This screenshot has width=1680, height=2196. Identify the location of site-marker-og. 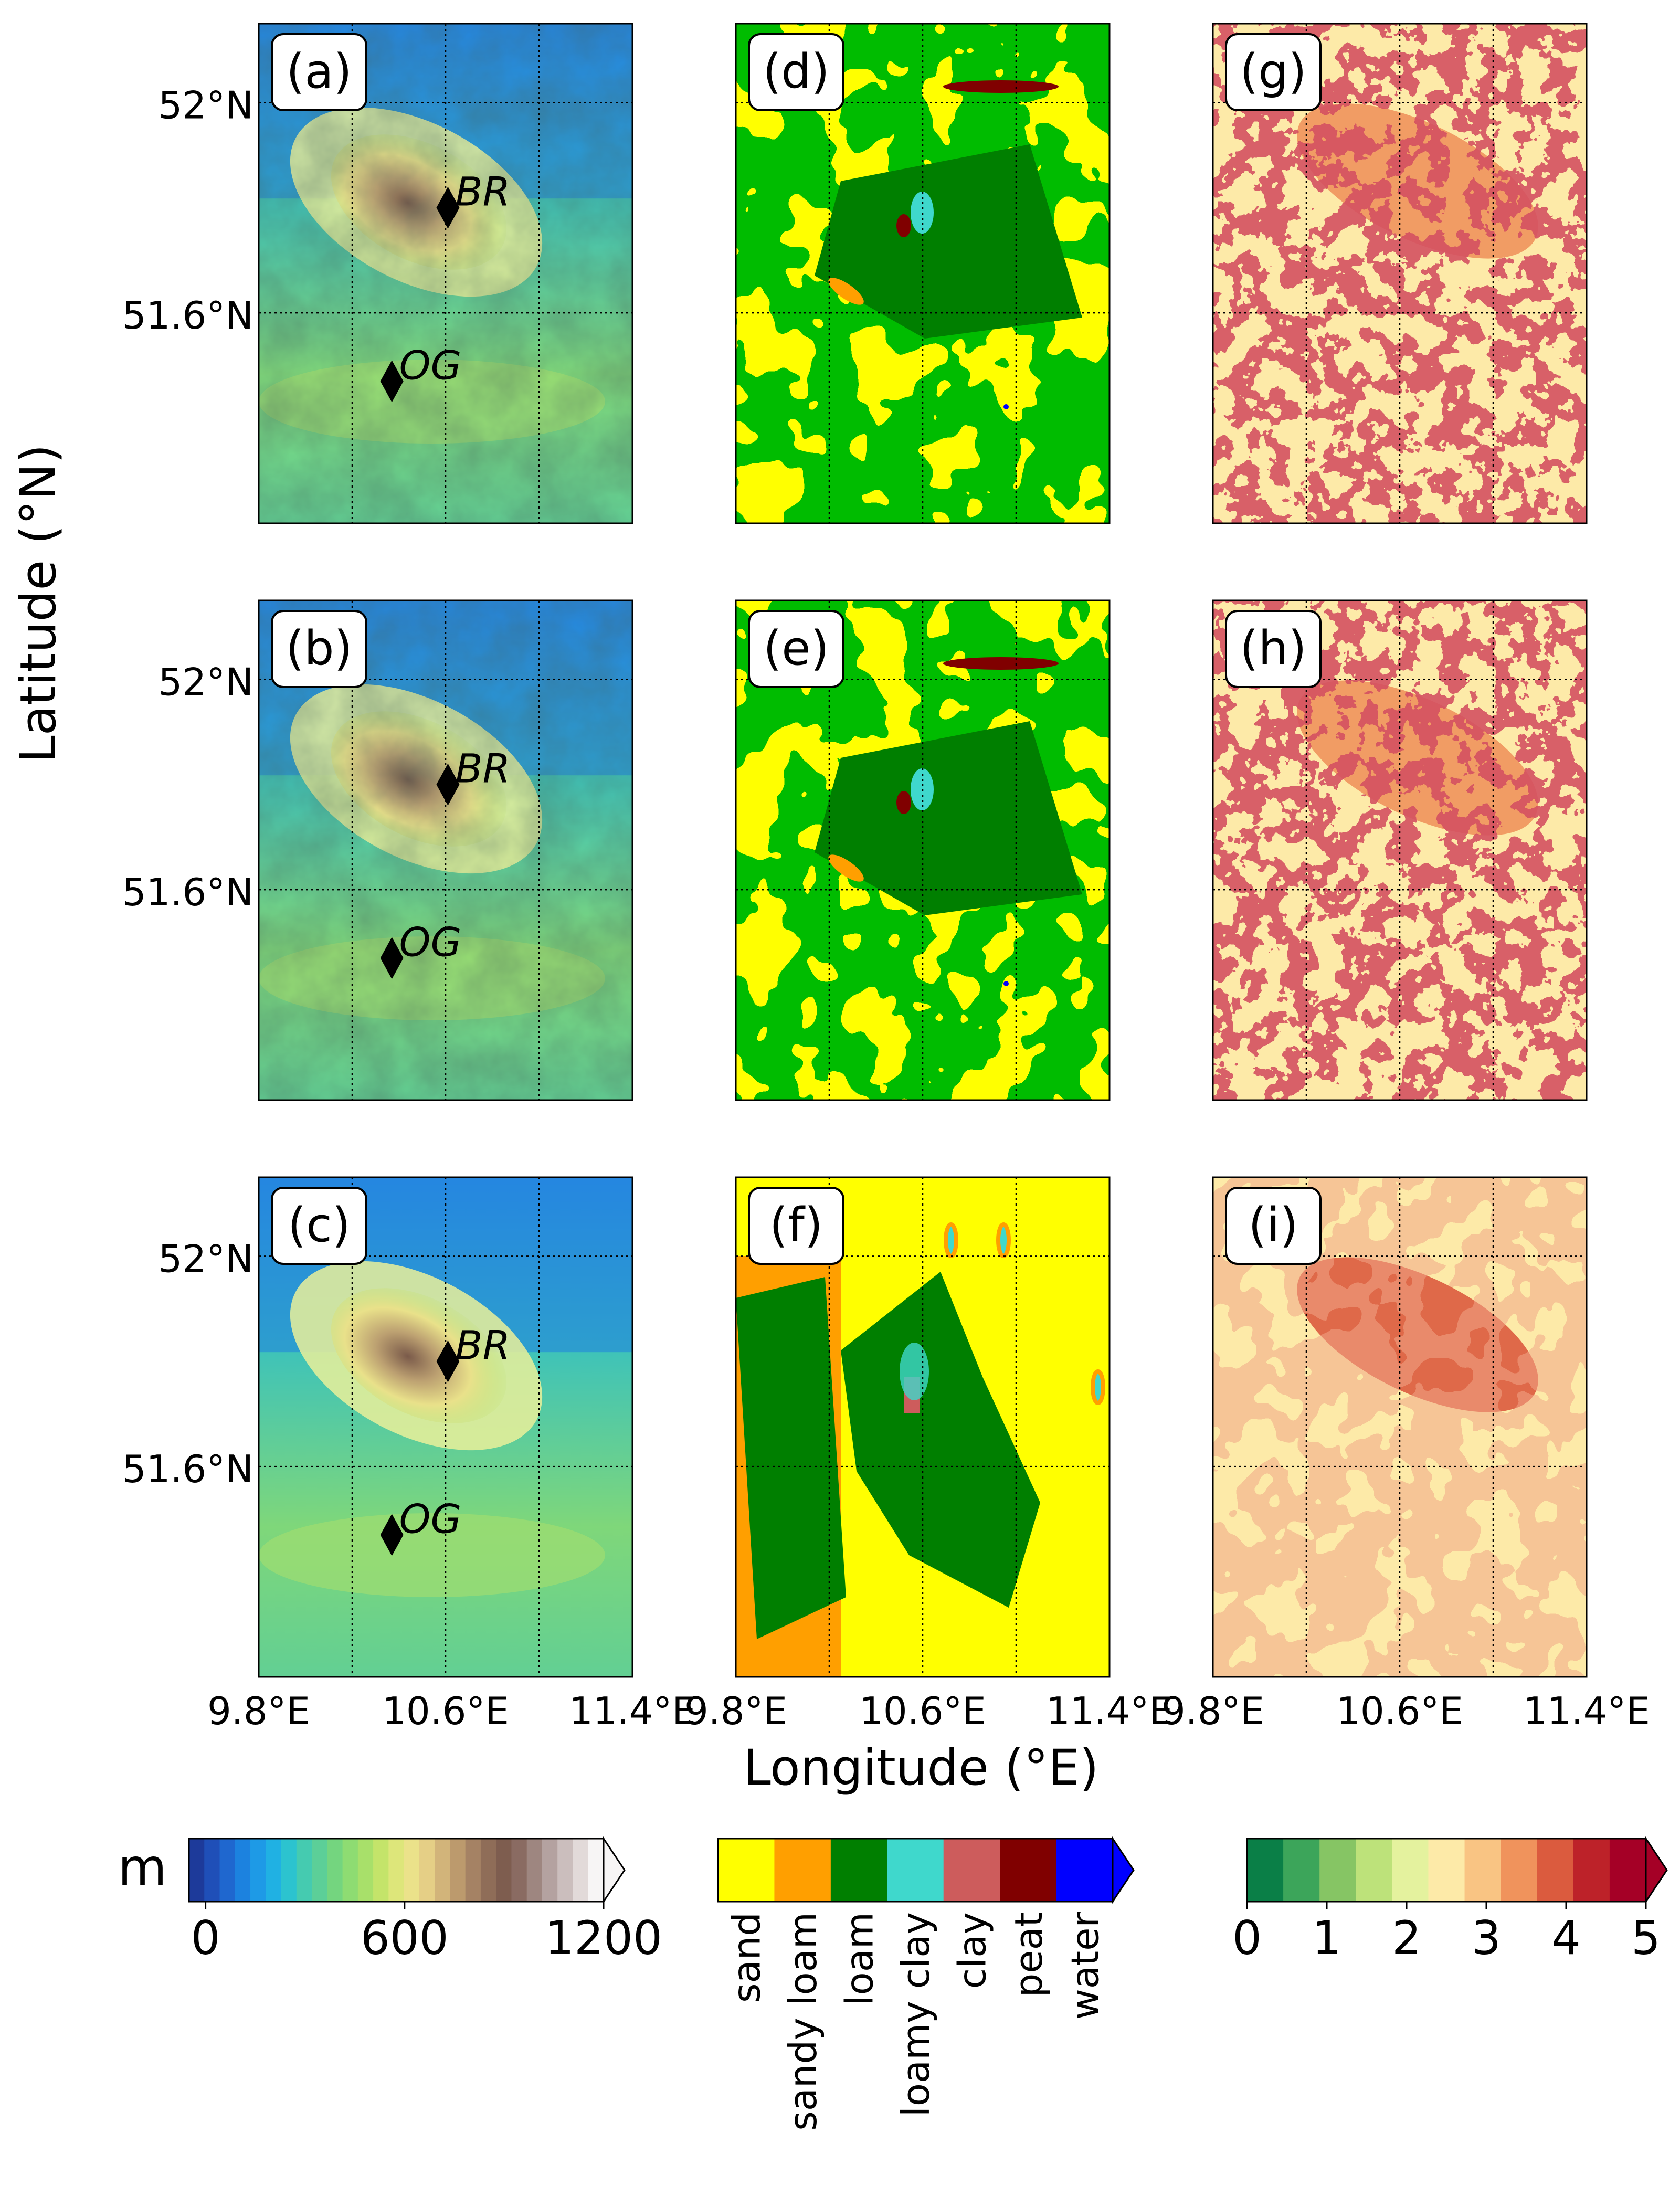
(392, 1535).